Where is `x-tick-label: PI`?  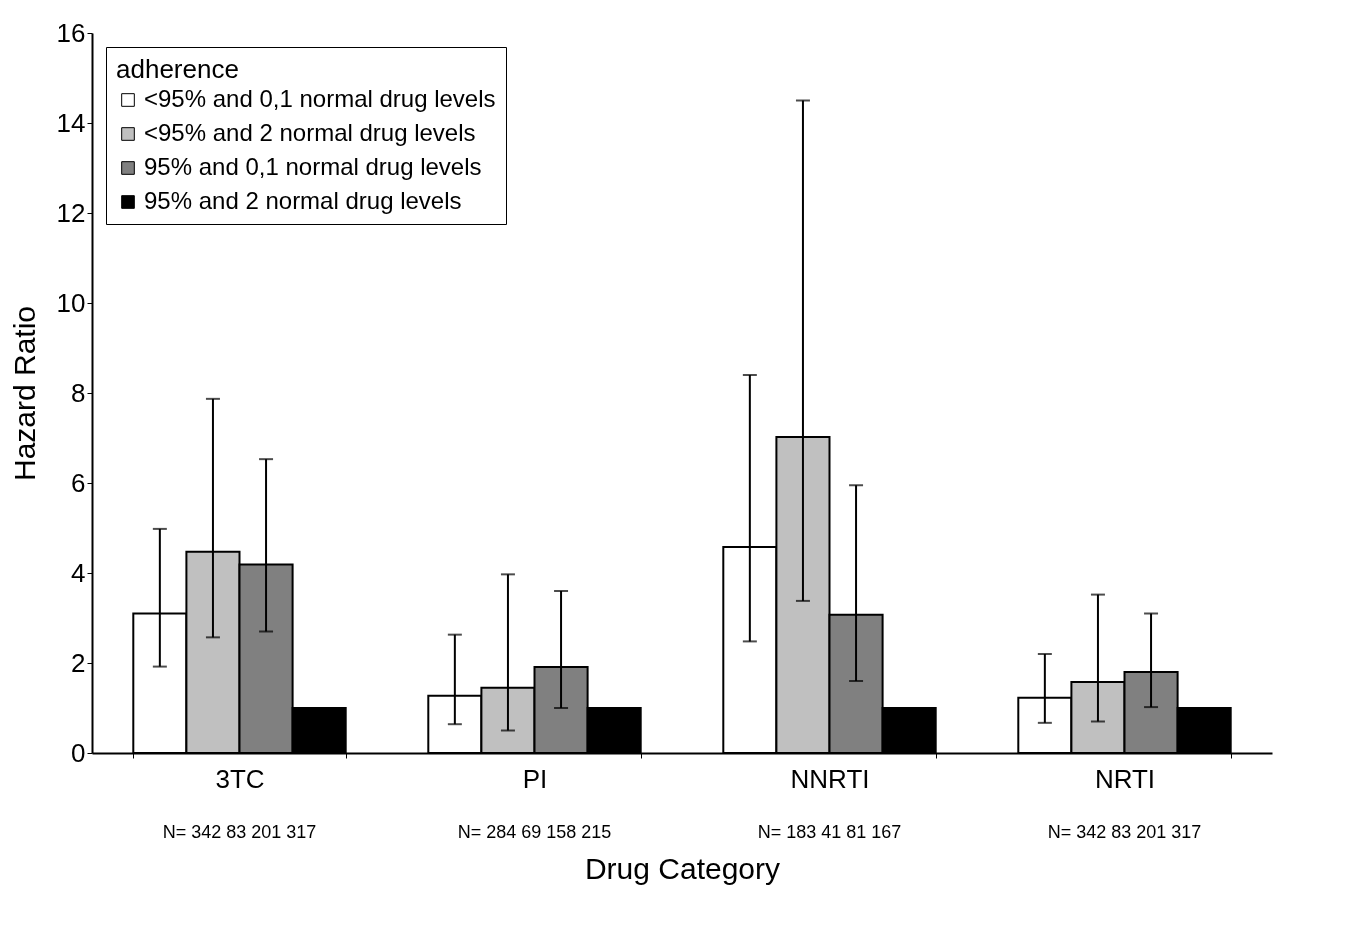
x-tick-label: PI is located at coordinates (535, 778).